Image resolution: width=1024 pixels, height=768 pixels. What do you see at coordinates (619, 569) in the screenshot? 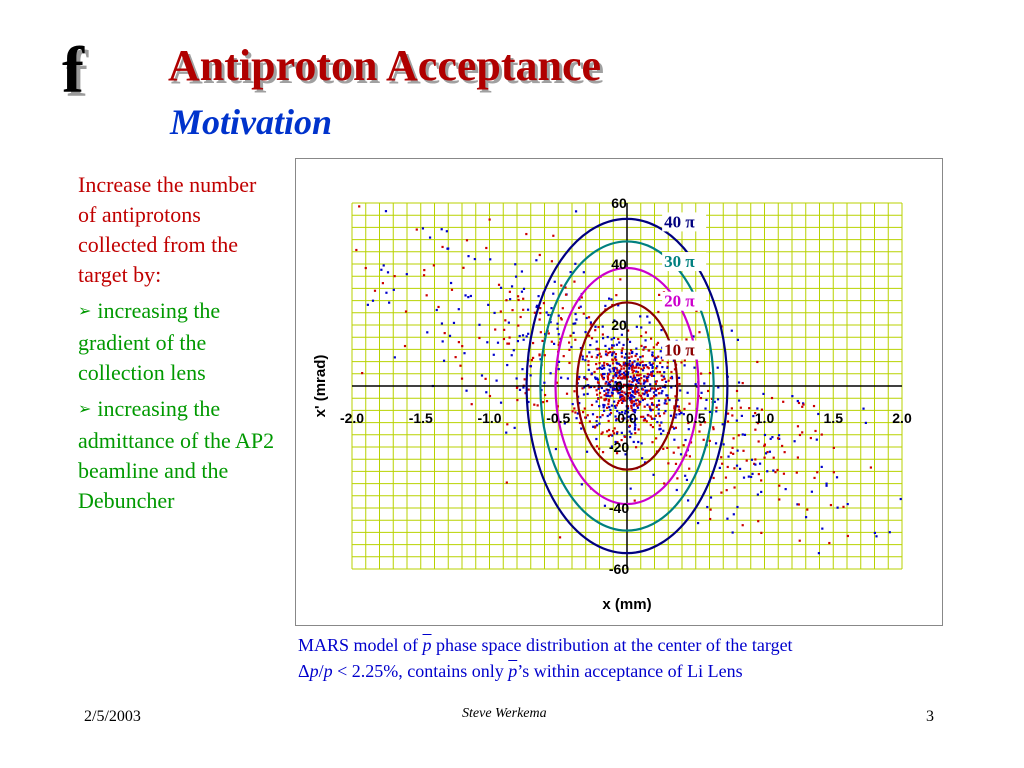
I see `y-tick-label: -60` at bounding box center [619, 569].